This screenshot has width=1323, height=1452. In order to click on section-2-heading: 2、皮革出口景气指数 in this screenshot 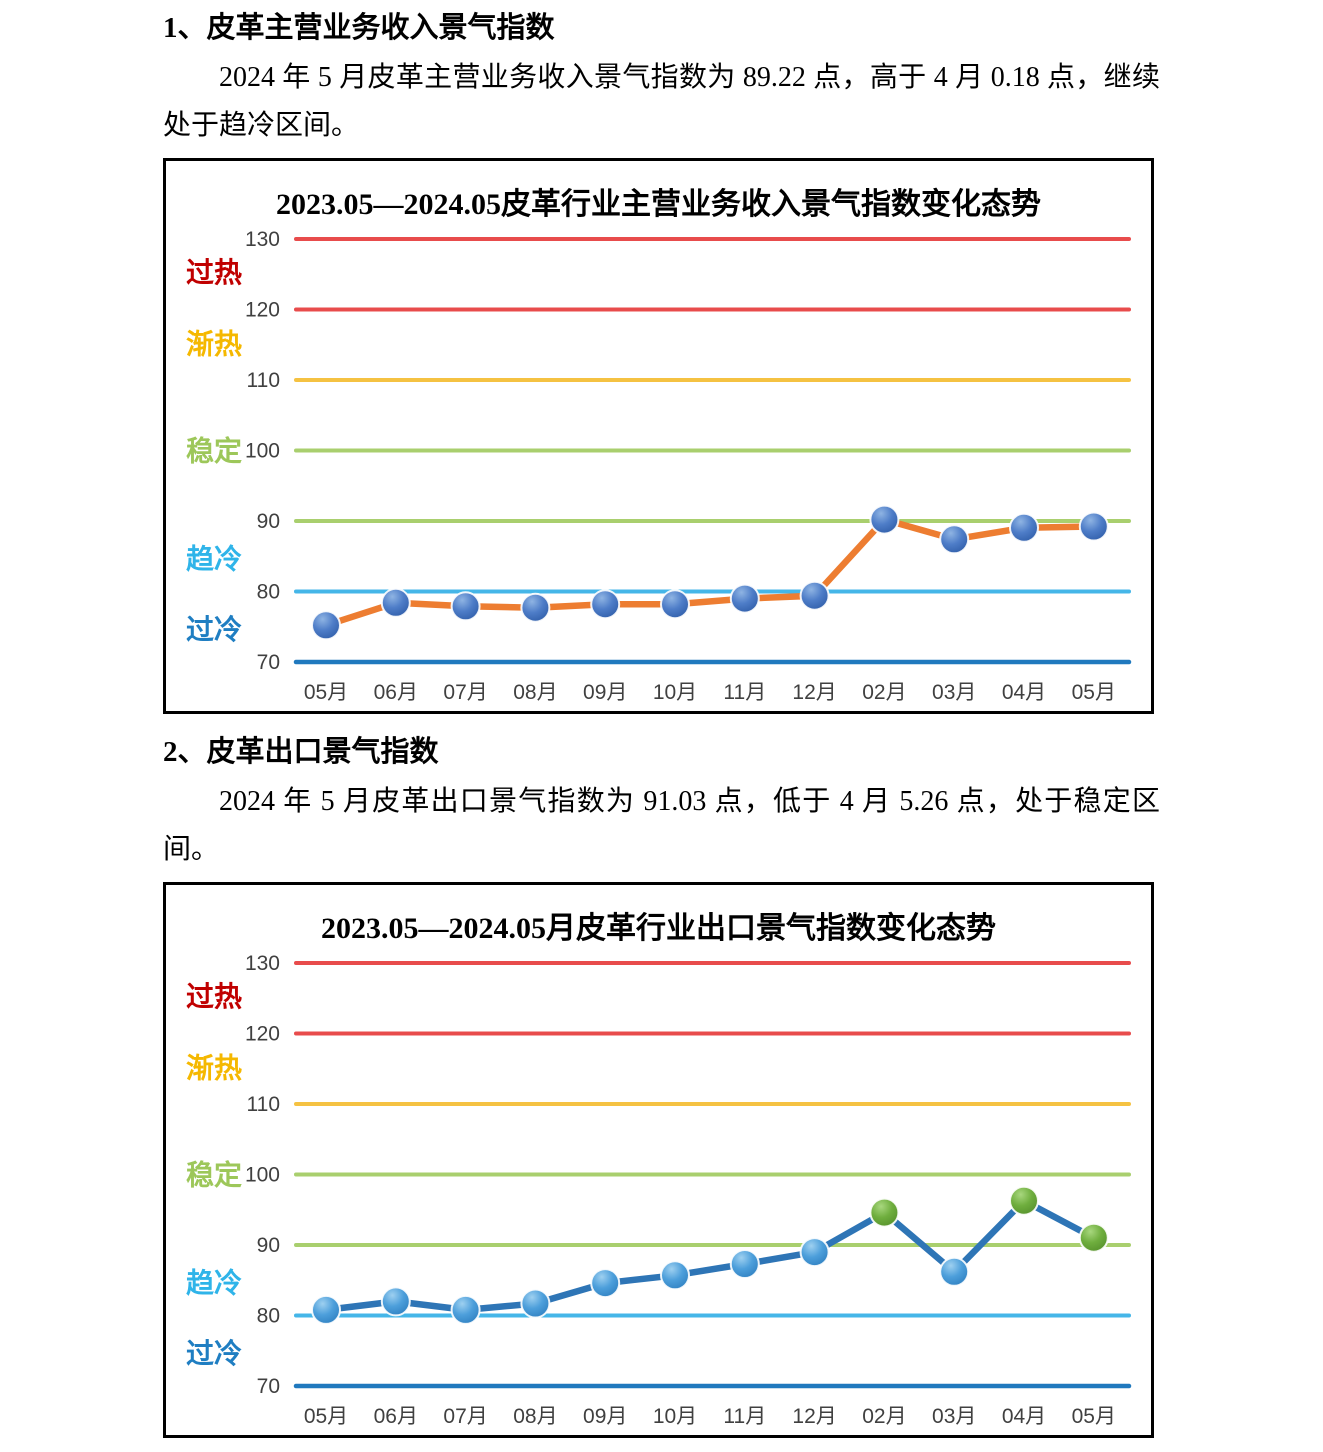, I will do `click(301, 752)`.